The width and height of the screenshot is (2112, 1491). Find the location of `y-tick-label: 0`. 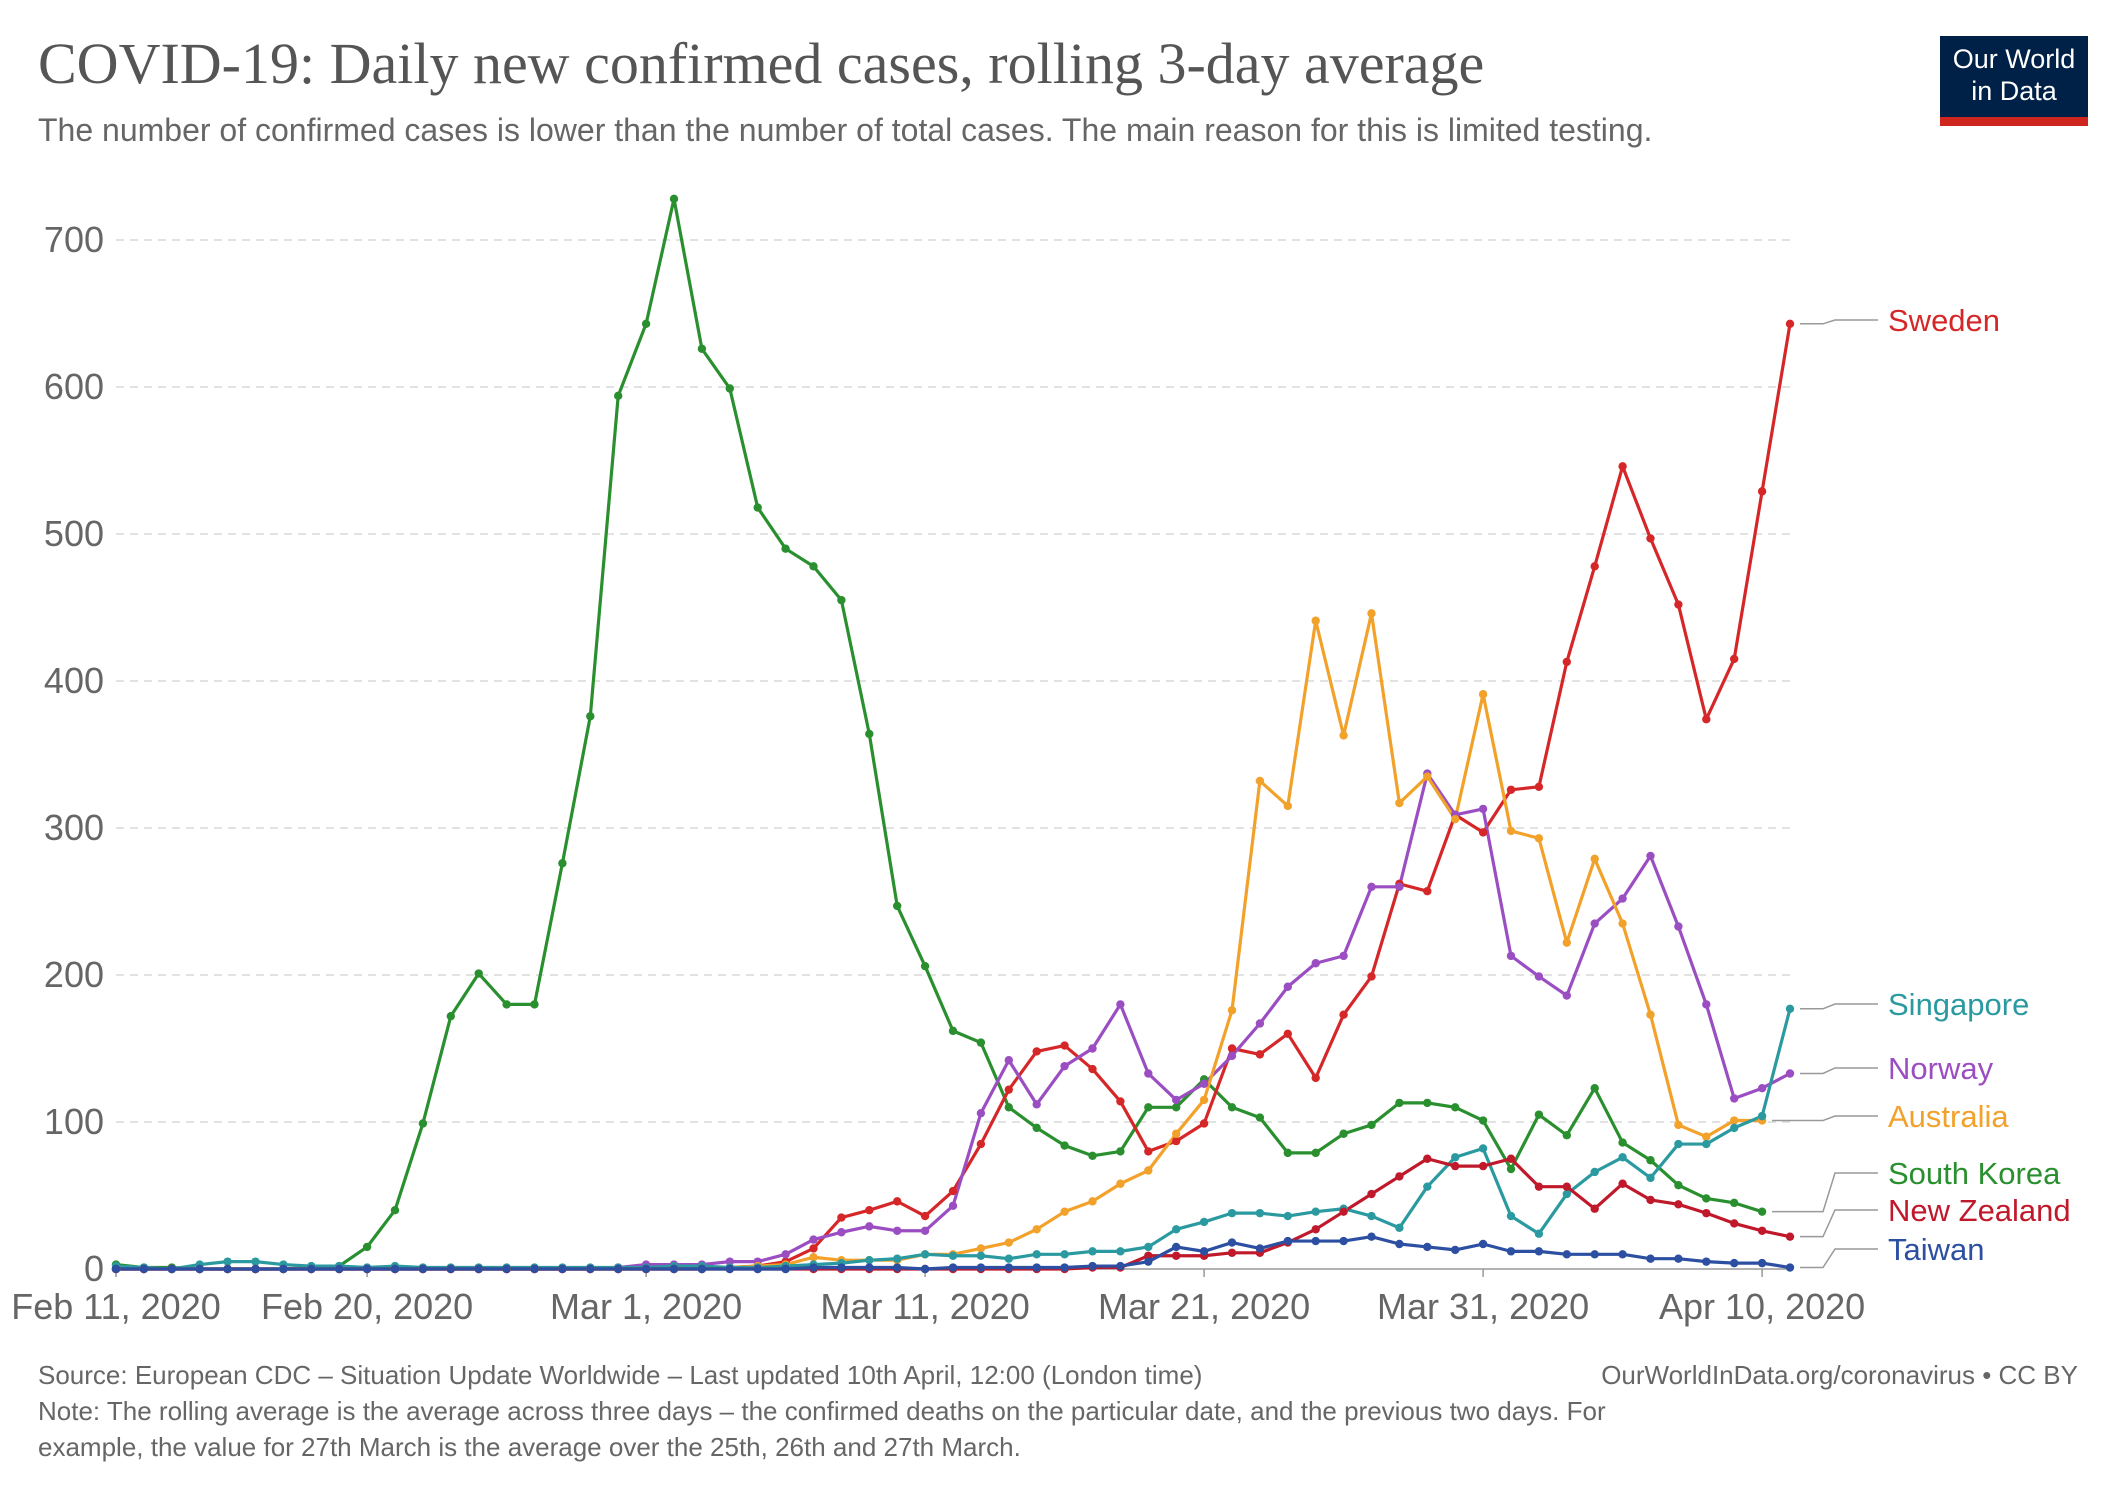

y-tick-label: 0 is located at coordinates (94, 1268).